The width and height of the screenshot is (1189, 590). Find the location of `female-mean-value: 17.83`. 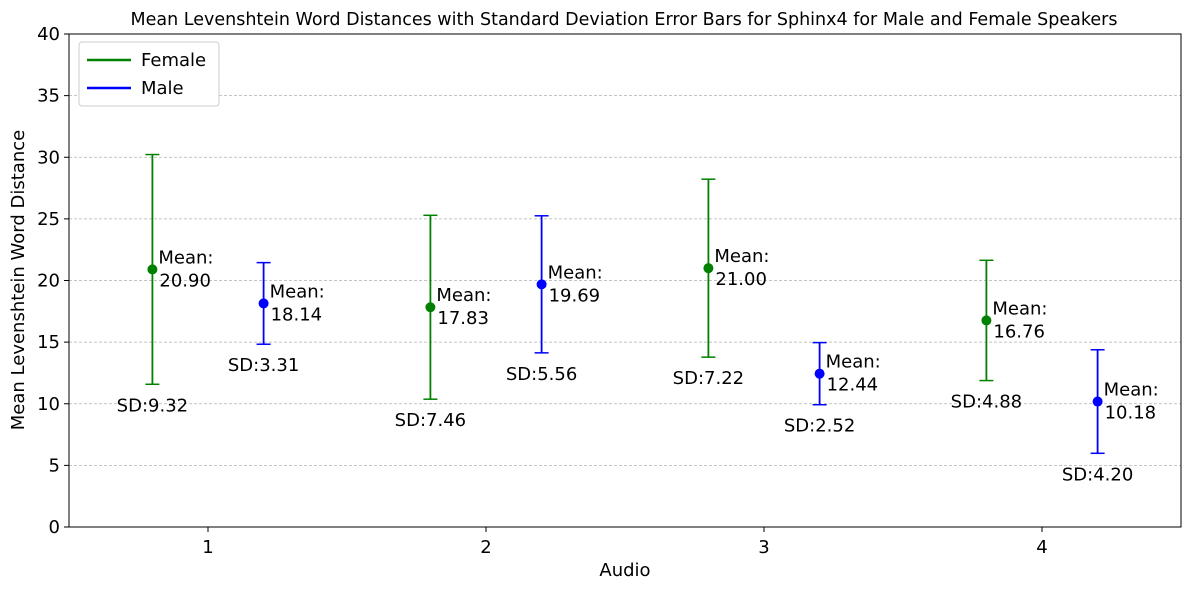

female-mean-value: 17.83 is located at coordinates (463, 318).